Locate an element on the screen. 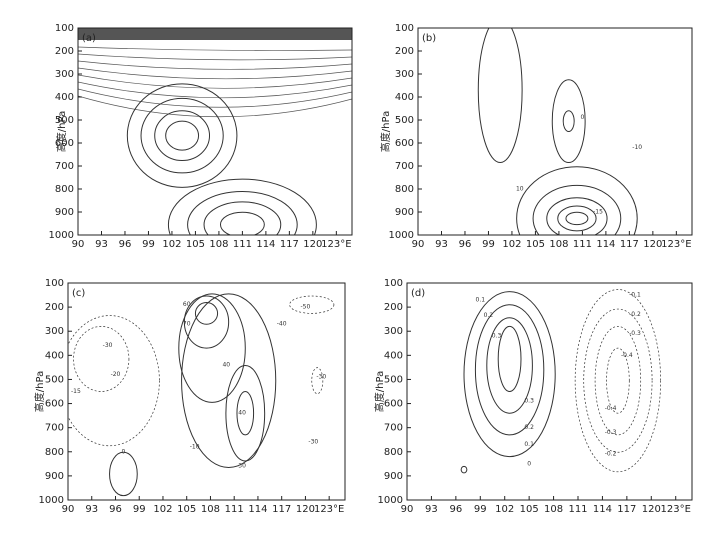 This screenshot has width=716, height=538. panel-label: (b) is located at coordinates (429, 38).